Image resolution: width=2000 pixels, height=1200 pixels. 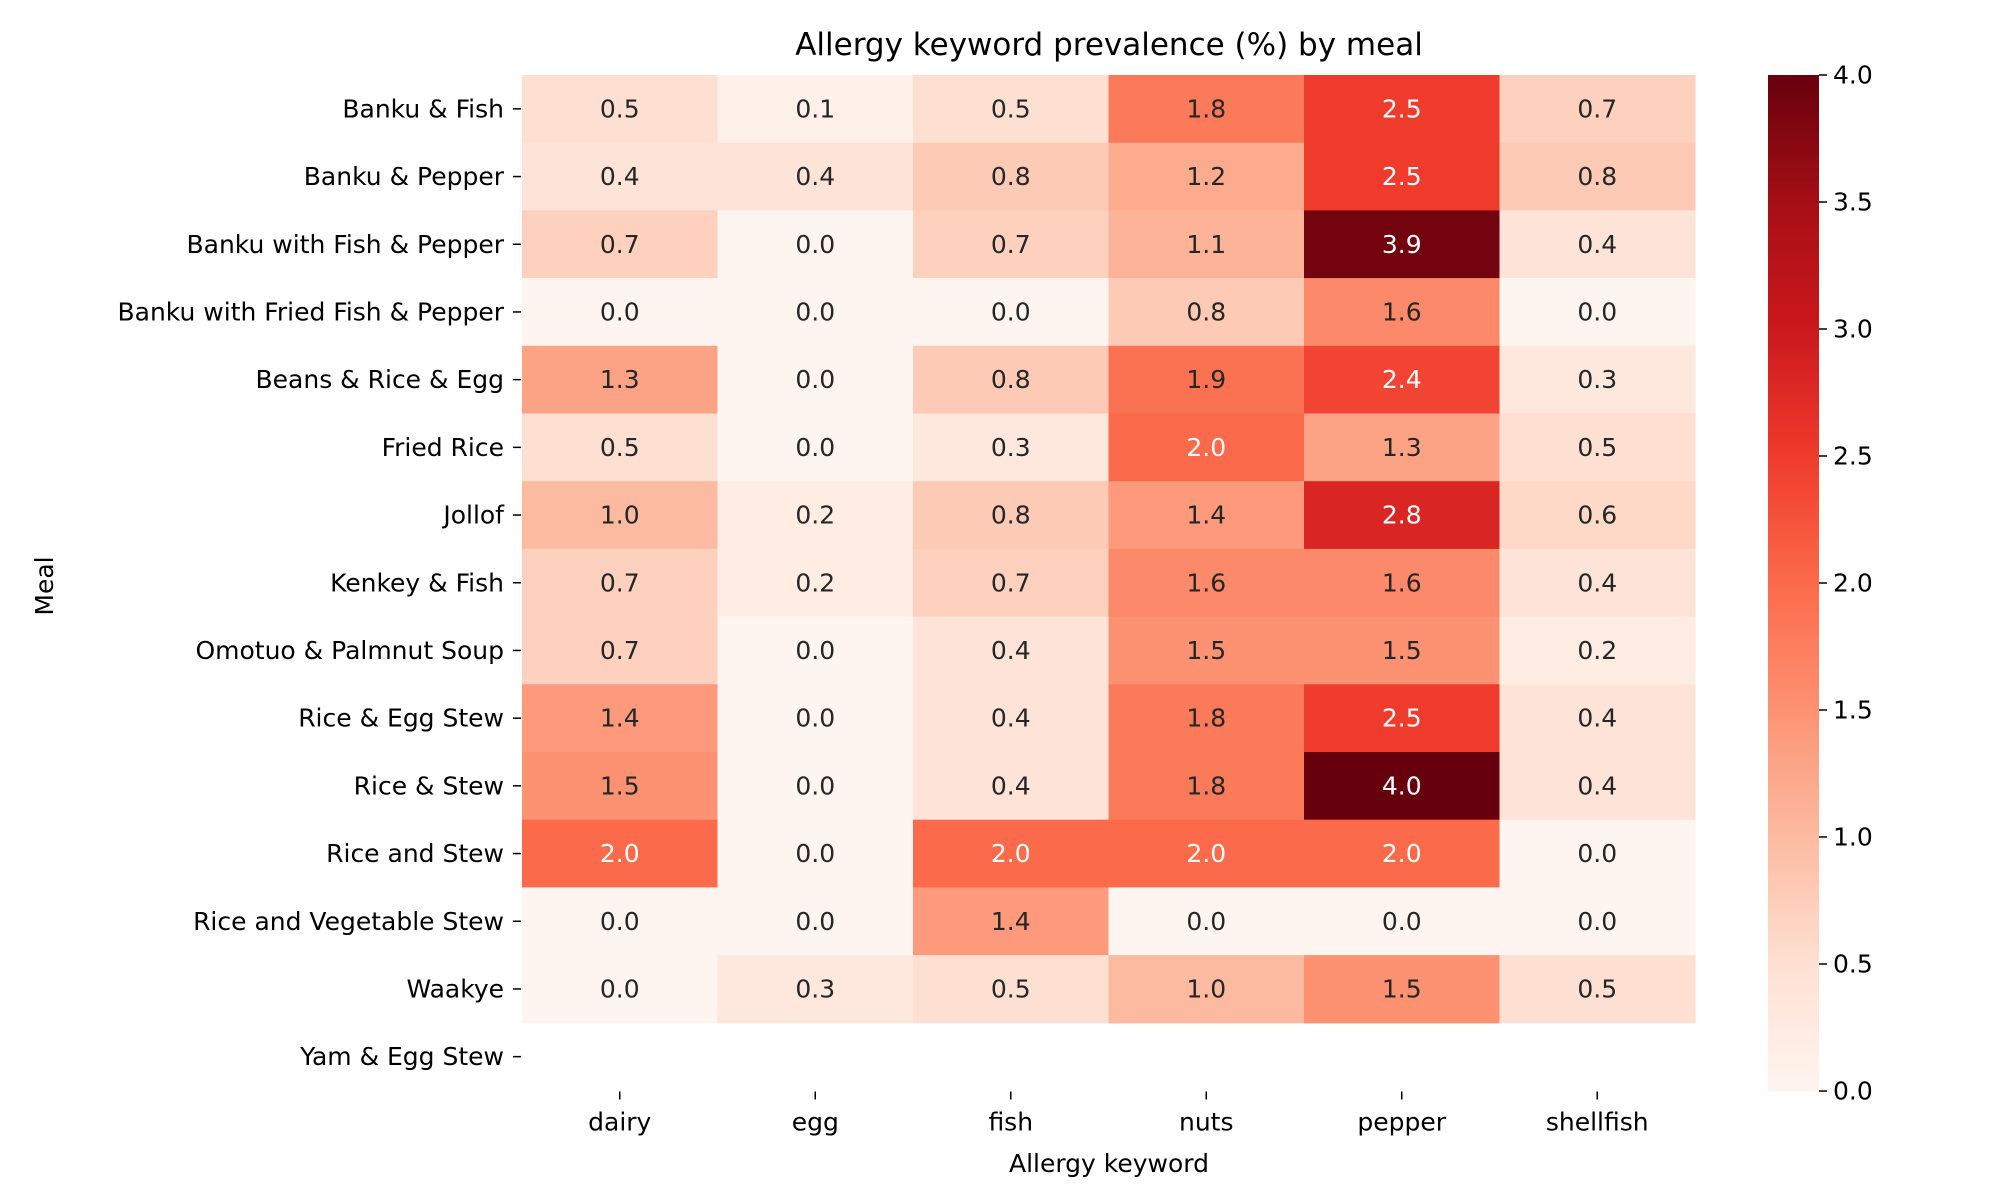 I want to click on colorbar-tick-label: 1.0, so click(x=1853, y=837).